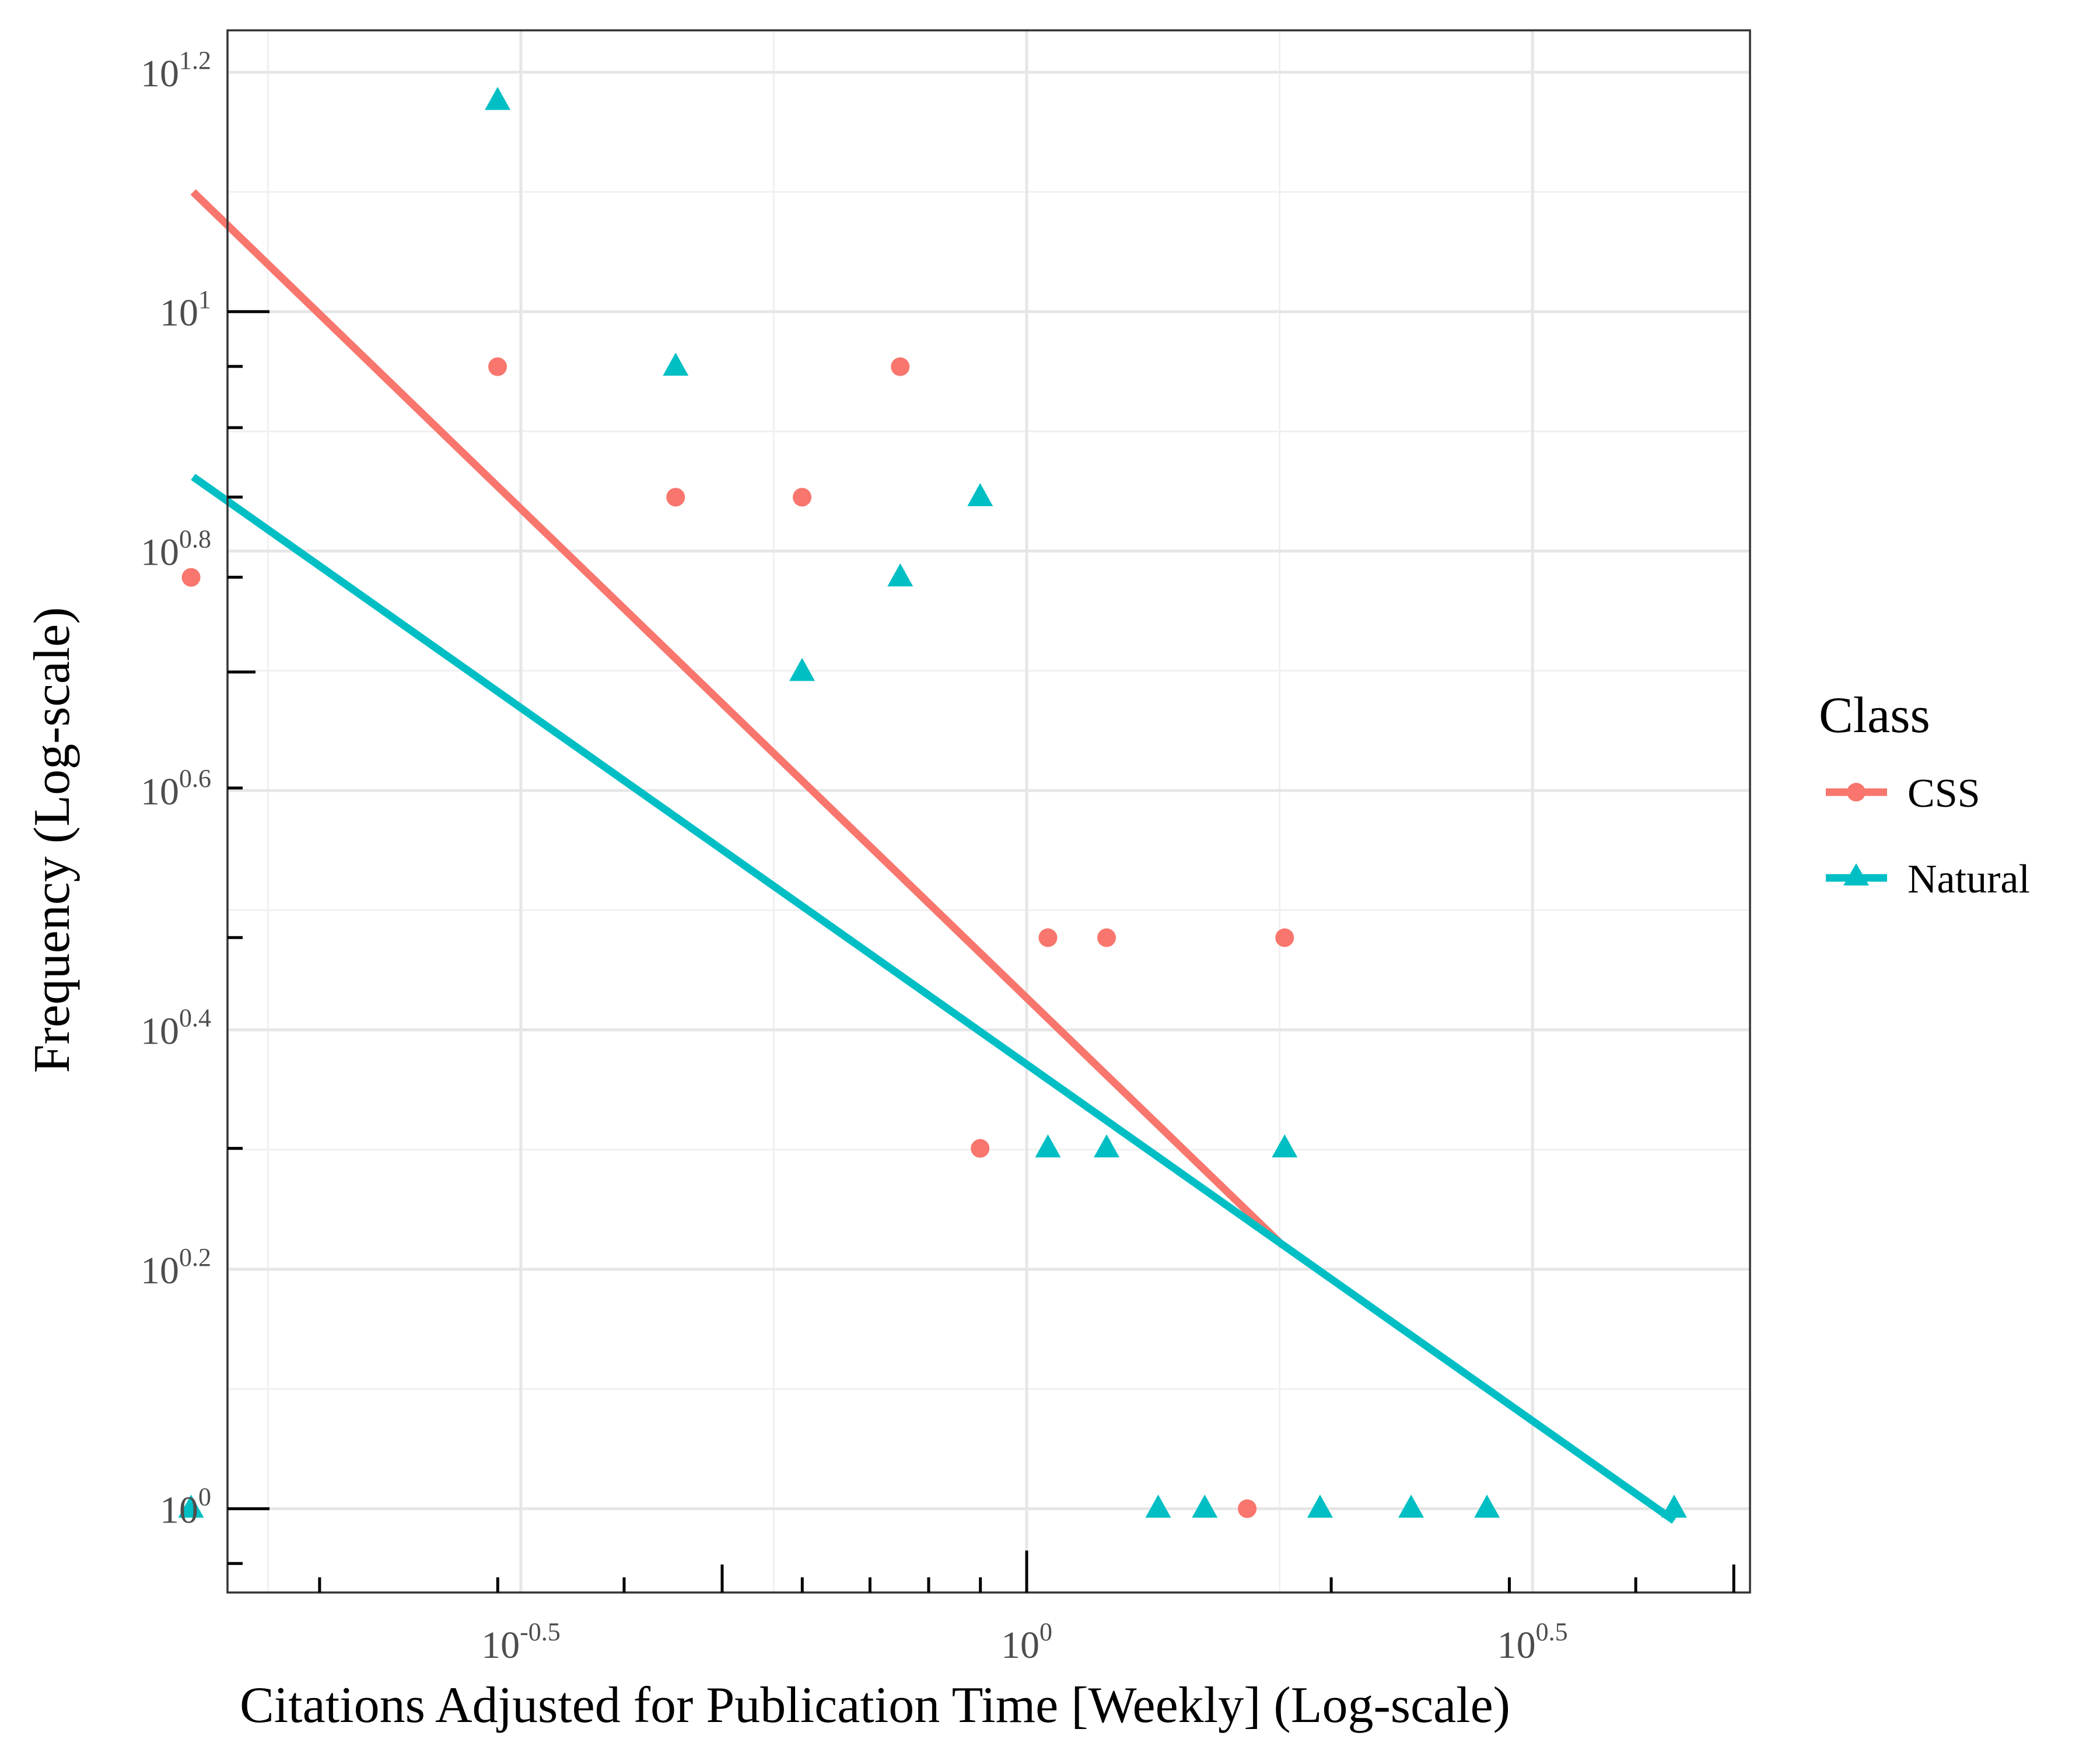 This screenshot has height=1750, width=2100. I want to click on legend: Class CSS Natural, so click(1924, 794).